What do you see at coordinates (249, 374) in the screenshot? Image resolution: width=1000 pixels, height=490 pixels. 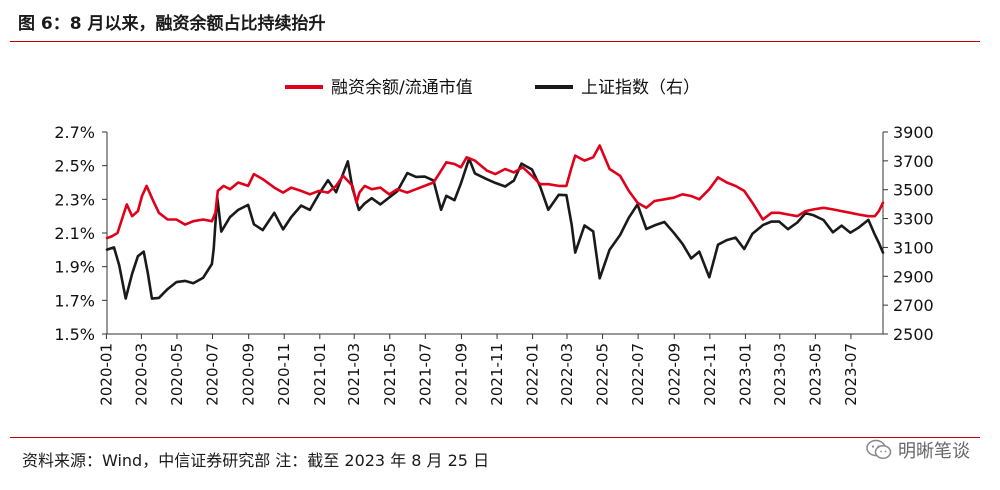 I see `x-tick-label: 2020-09` at bounding box center [249, 374].